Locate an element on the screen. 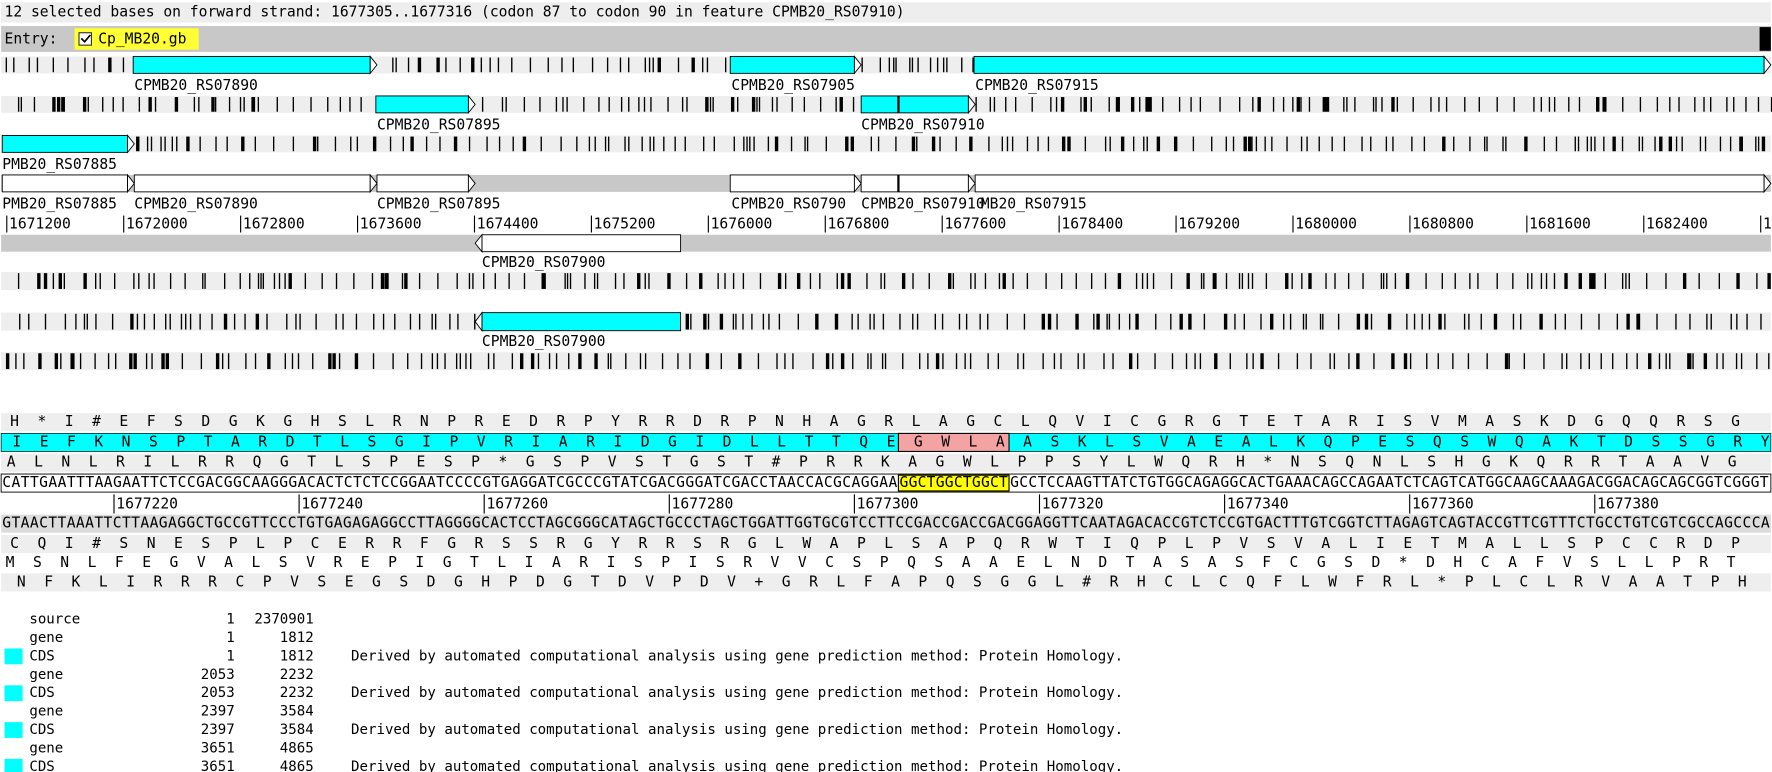  entry-chip is located at coordinates (136, 39).